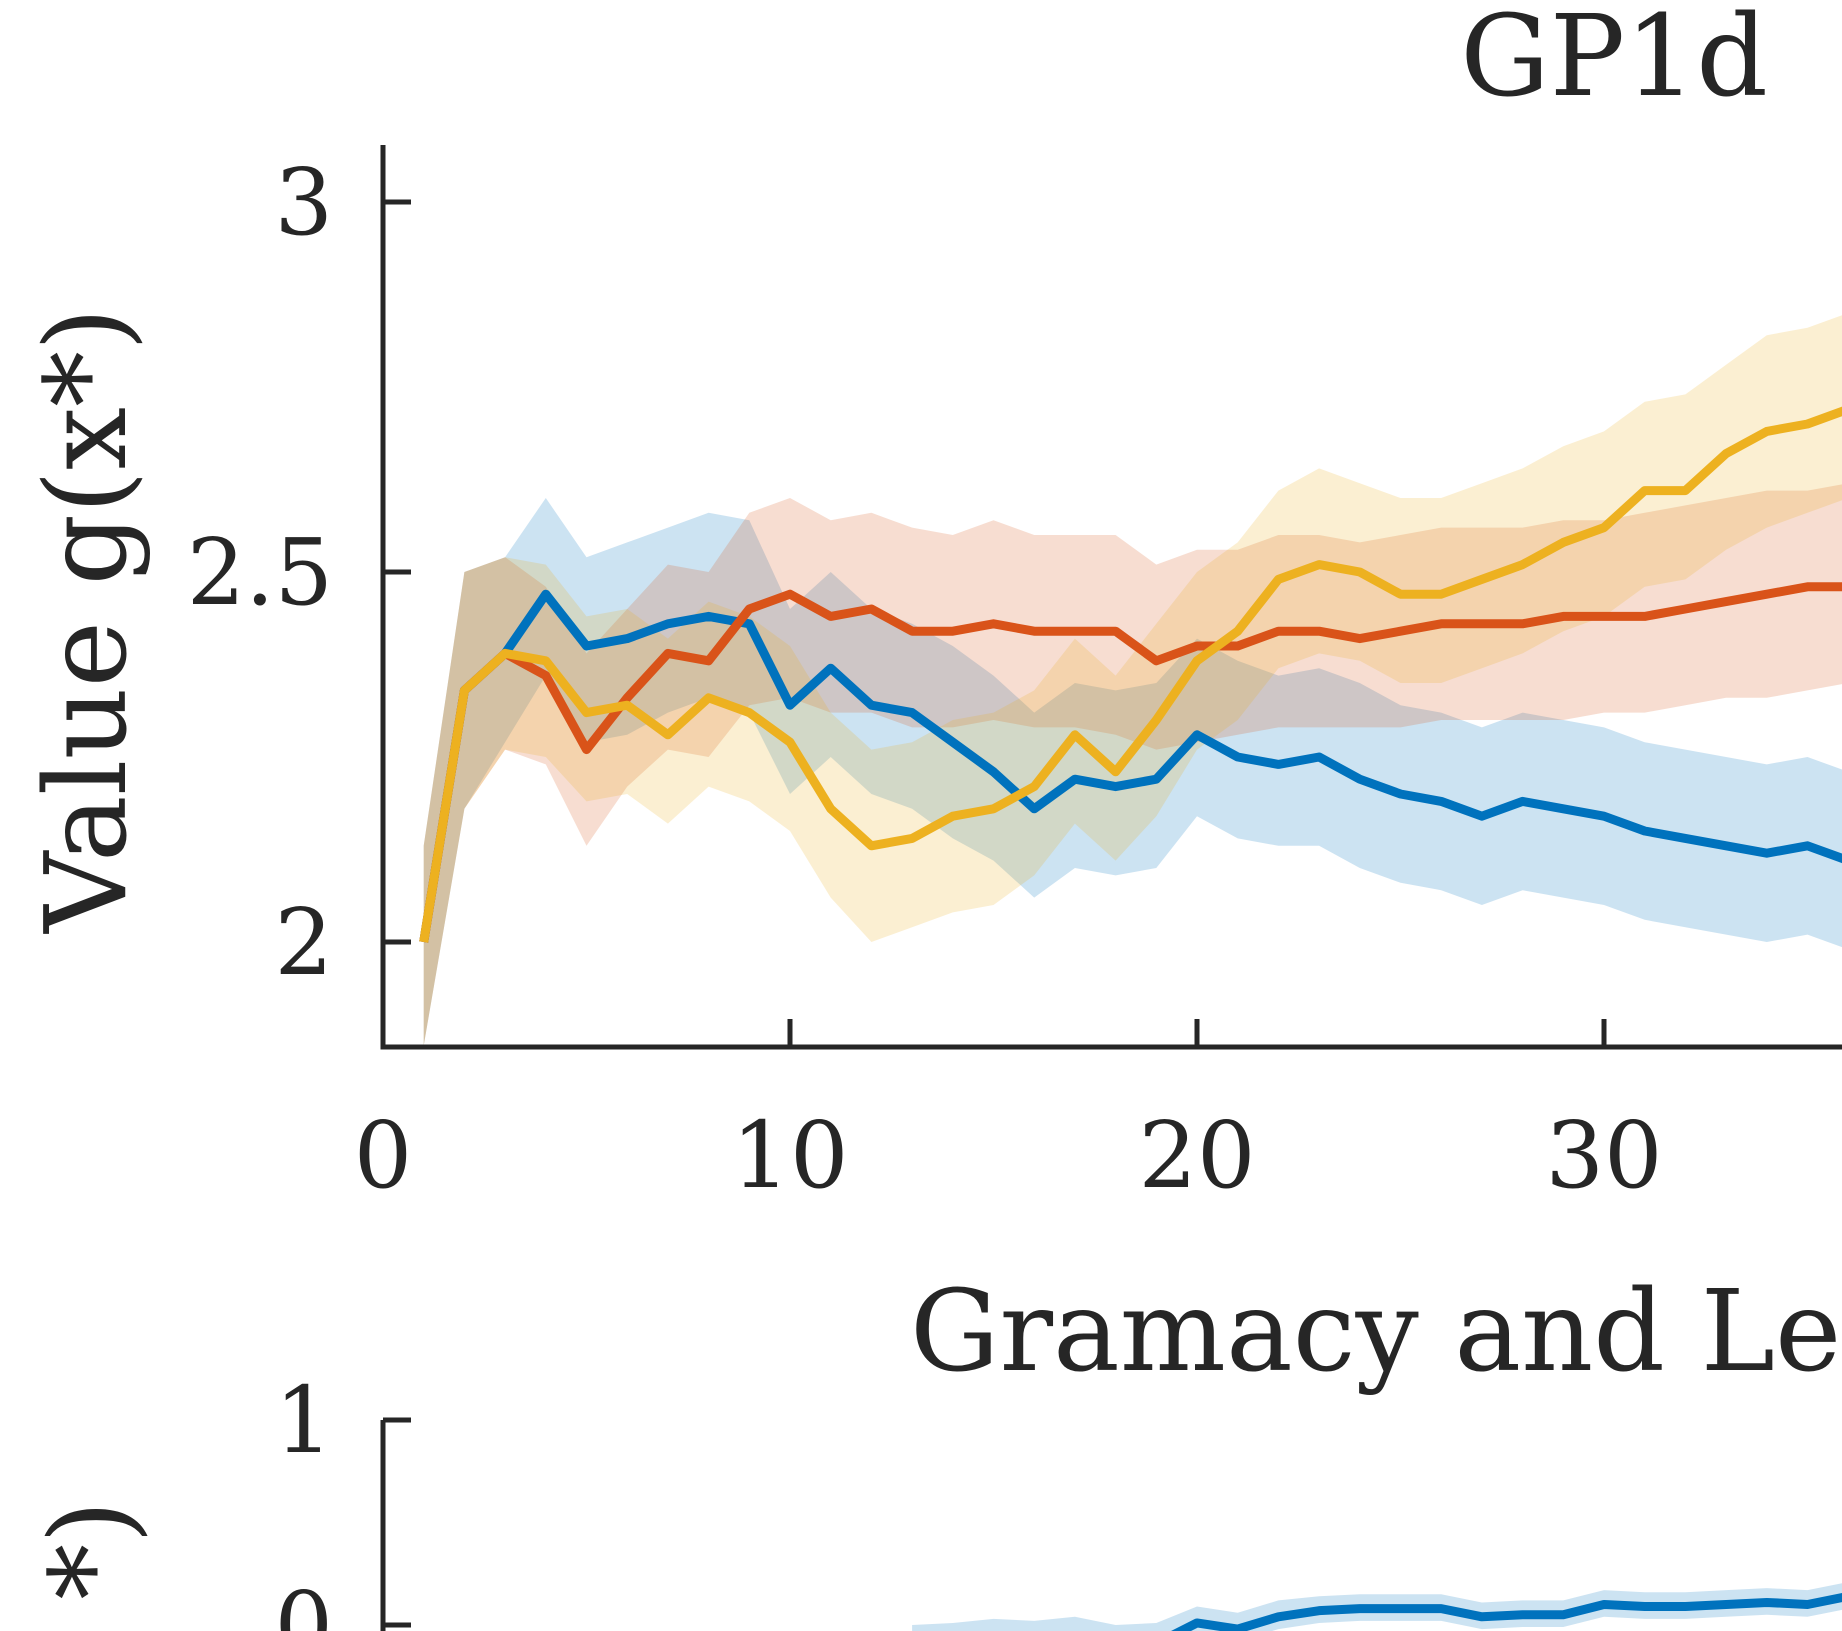 The image size is (1842, 1631). Describe the element at coordinates (303, 202) in the screenshot. I see `y-tick-label: 3` at that location.